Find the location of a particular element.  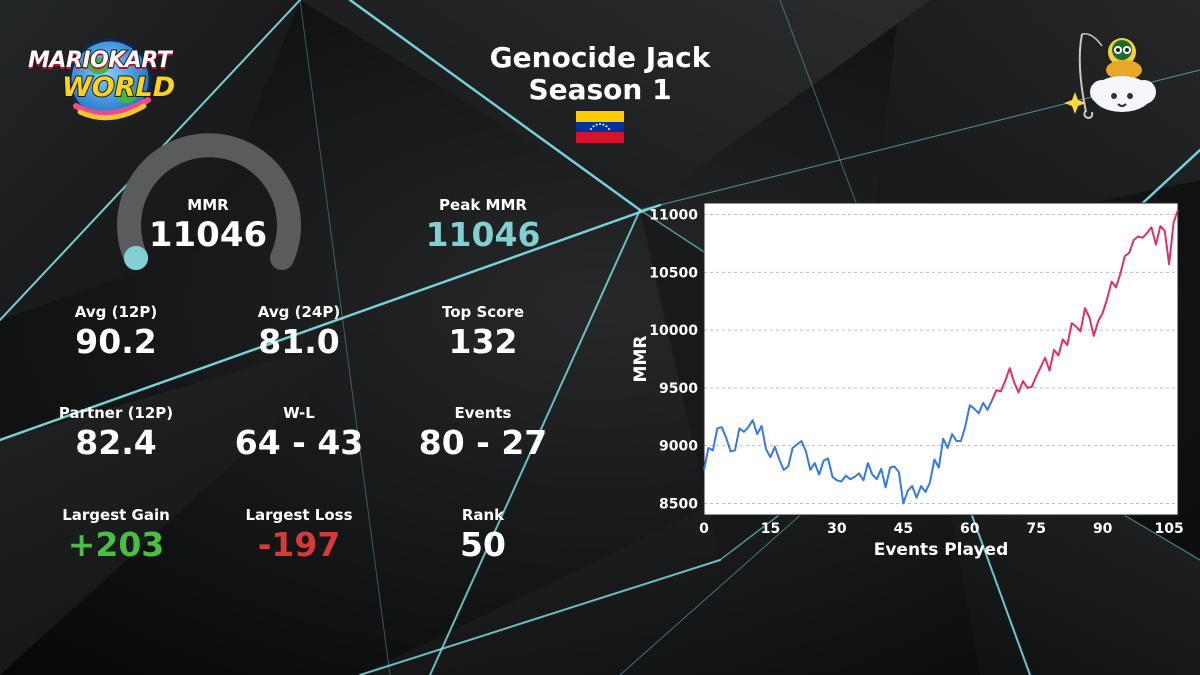

x-tick-label: 0 is located at coordinates (704, 529).